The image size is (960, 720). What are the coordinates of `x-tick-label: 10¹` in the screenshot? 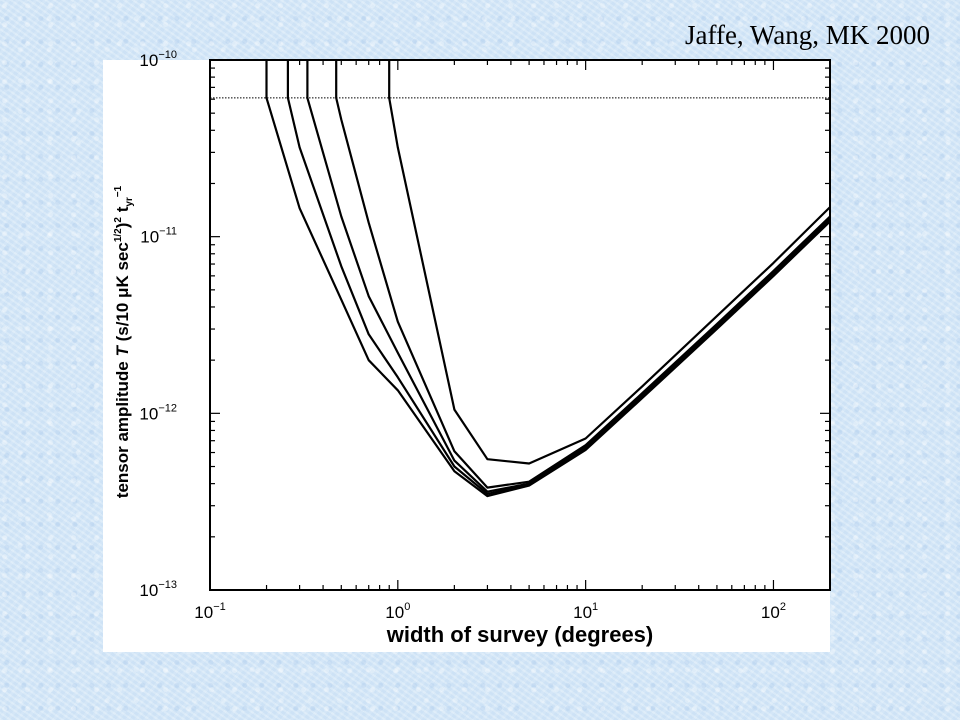 It's located at (585, 611).